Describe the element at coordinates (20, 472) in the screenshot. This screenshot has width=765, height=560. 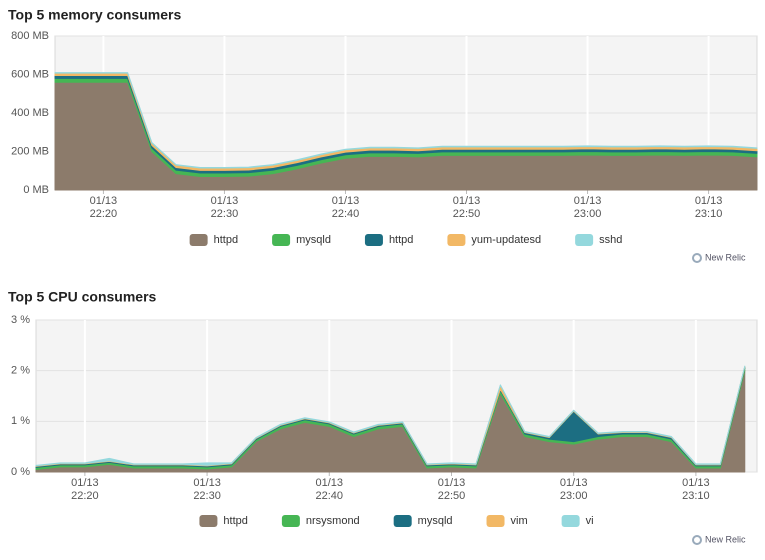
I see `y-tick-label: 0 %` at that location.